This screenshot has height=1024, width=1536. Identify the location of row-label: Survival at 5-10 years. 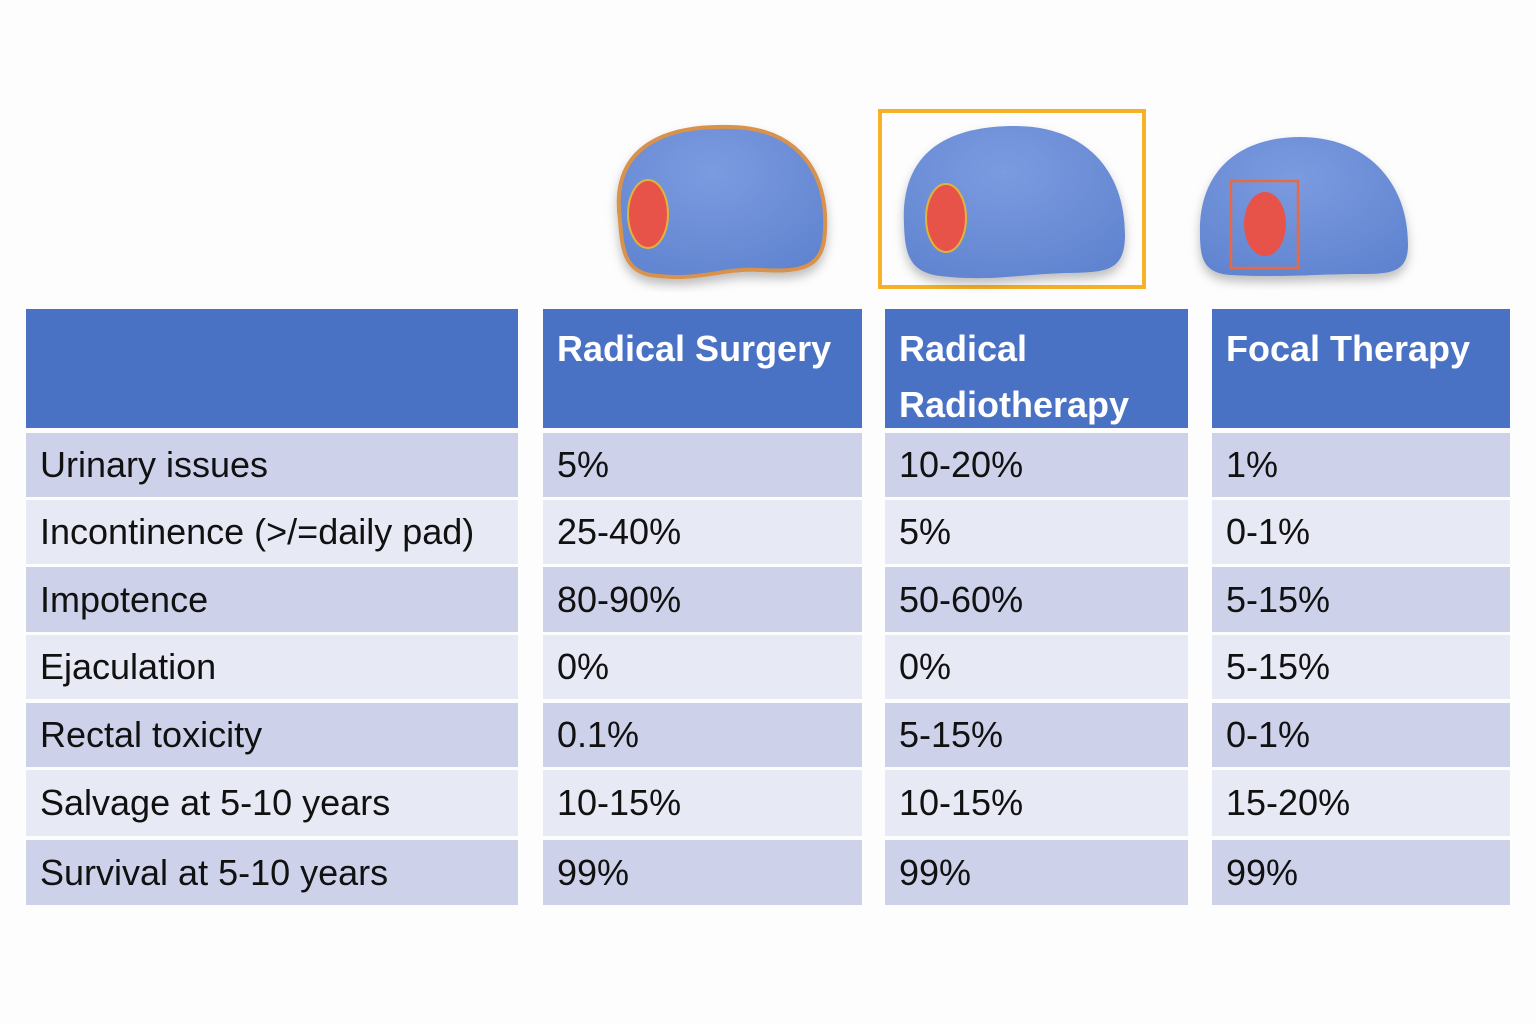
(272, 872).